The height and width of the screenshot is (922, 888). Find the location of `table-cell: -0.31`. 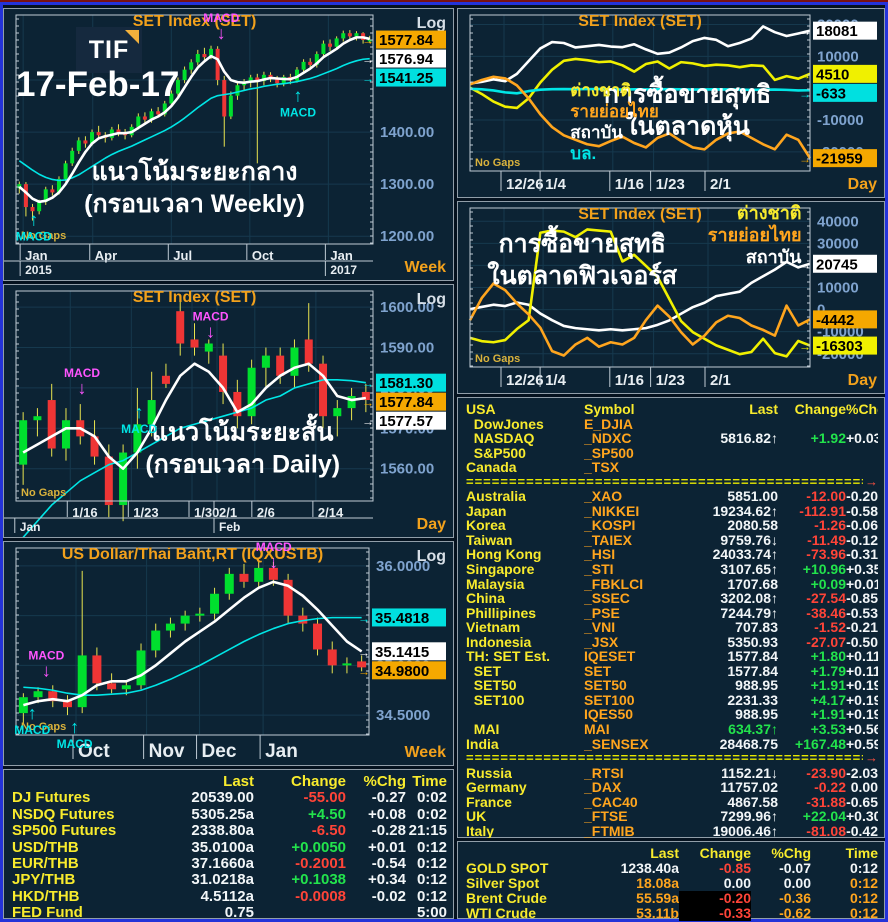

table-cell: -0.31 is located at coordinates (862, 555).